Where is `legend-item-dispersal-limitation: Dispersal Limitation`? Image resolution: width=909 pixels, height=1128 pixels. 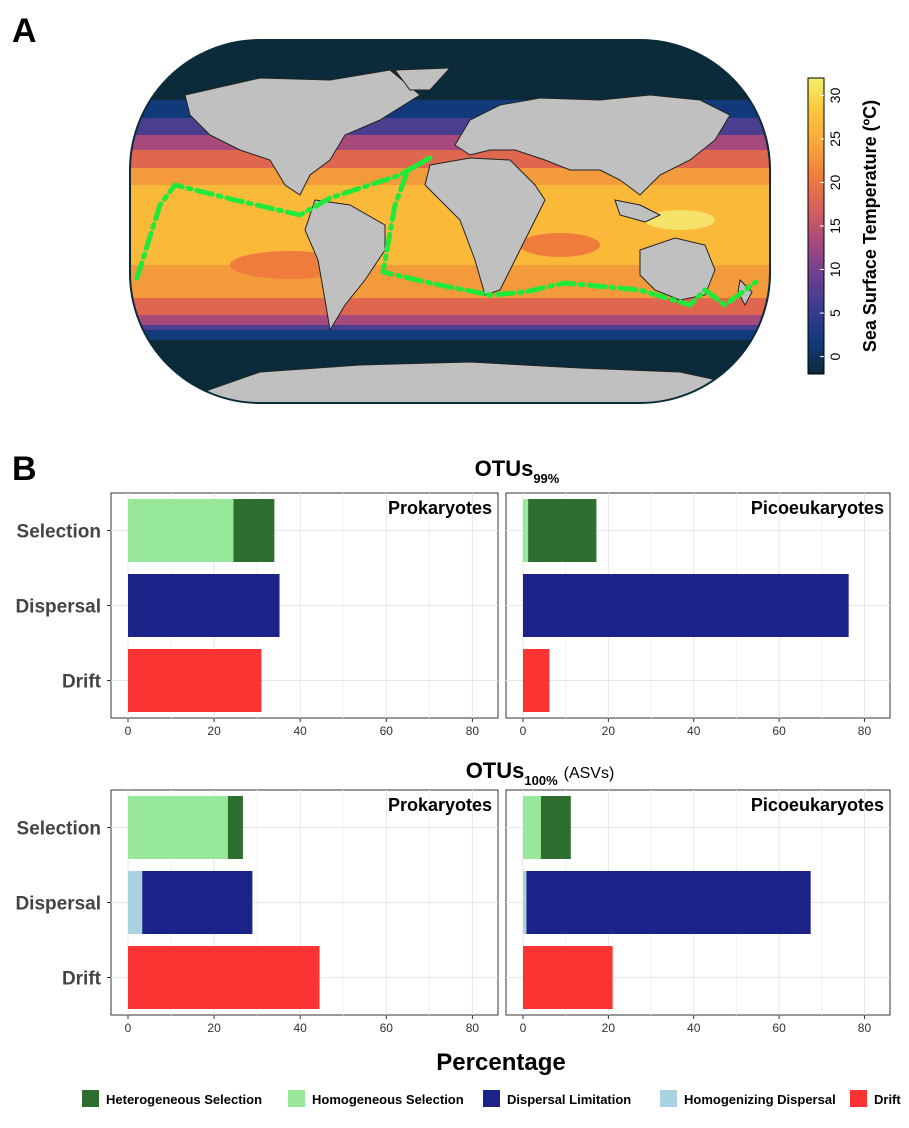
legend-item-dispersal-limitation: Dispersal Limitation is located at coordinates (557, 1098).